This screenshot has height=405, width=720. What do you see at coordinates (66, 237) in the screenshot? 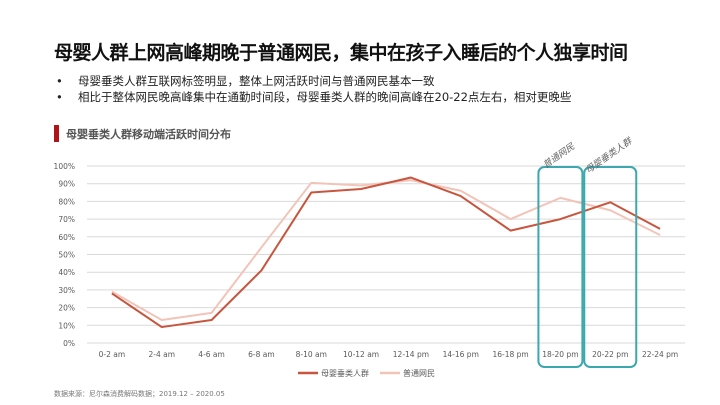
I see `y-tick-label: 60%` at bounding box center [66, 237].